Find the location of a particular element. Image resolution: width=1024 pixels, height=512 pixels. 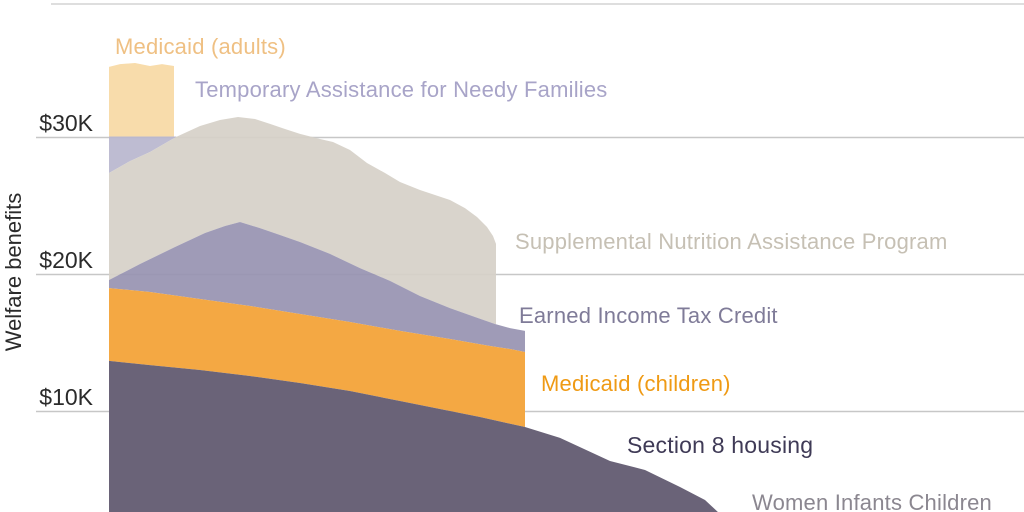

y-tick-label-20k: $20K is located at coordinates (66, 259).